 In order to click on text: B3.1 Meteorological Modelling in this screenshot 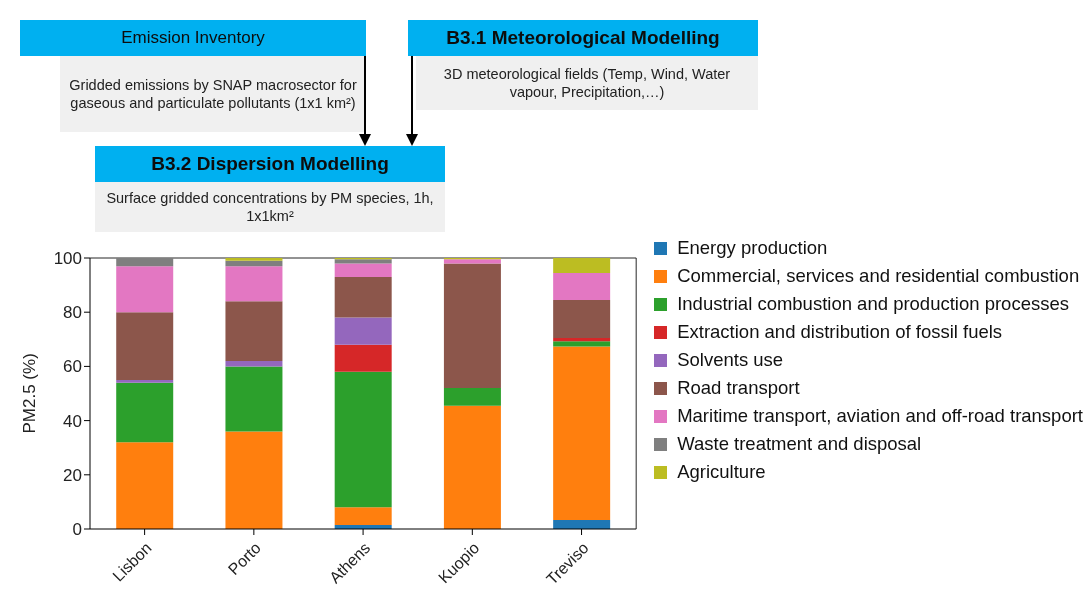, I will do `click(583, 38)`.